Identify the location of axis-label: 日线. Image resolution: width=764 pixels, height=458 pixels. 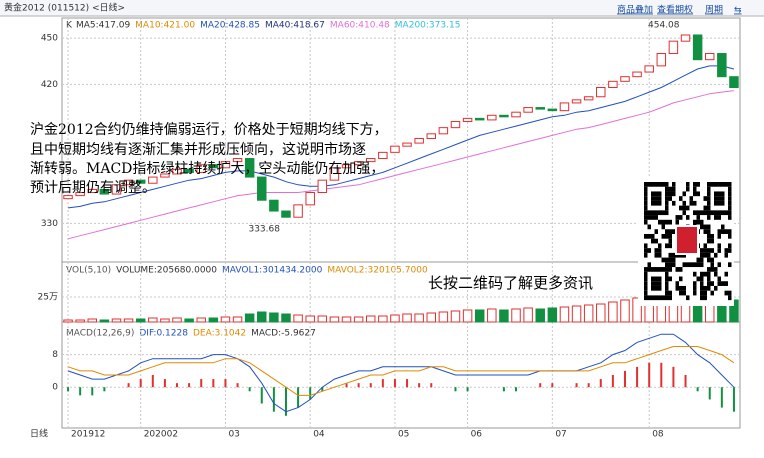
(39, 434).